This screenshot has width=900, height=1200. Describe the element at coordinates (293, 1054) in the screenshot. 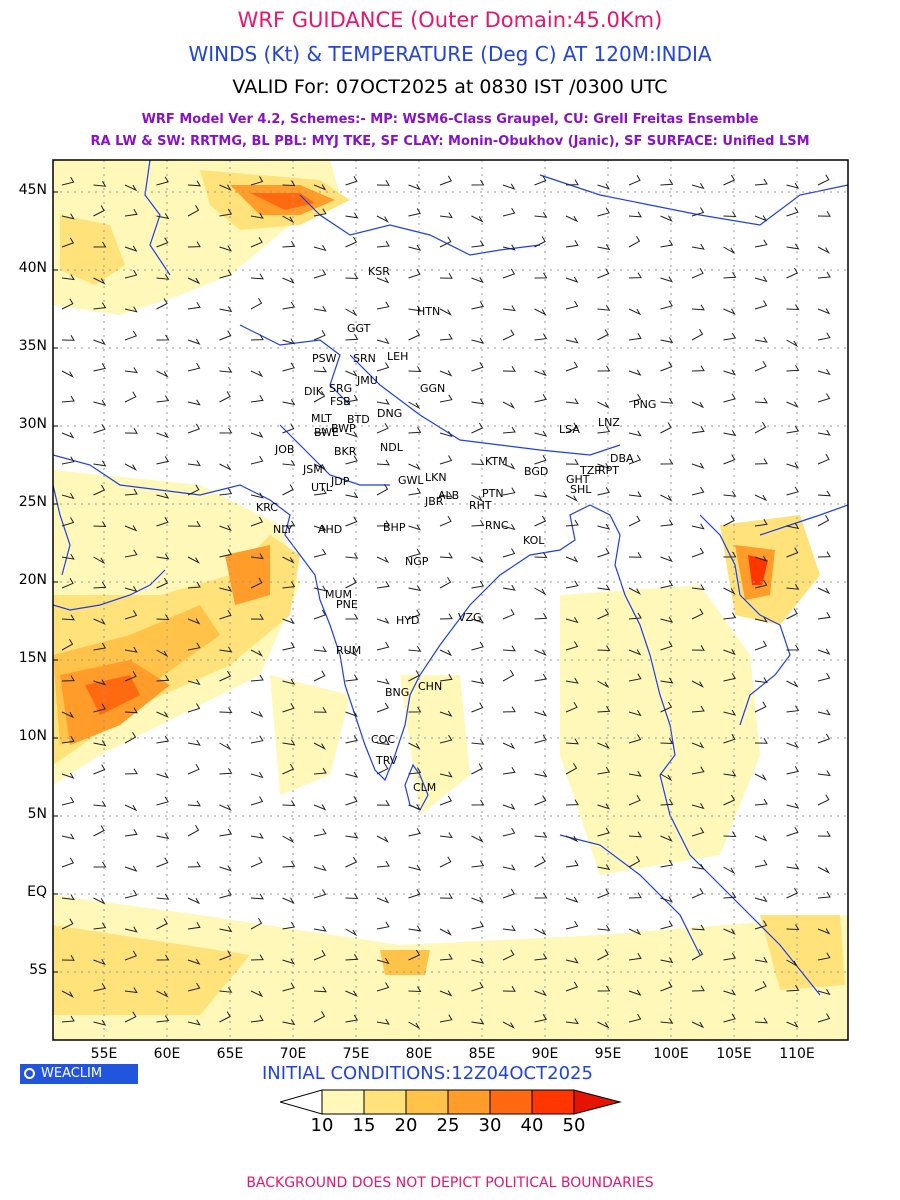

I see `lon-label-70e: 70E` at that location.